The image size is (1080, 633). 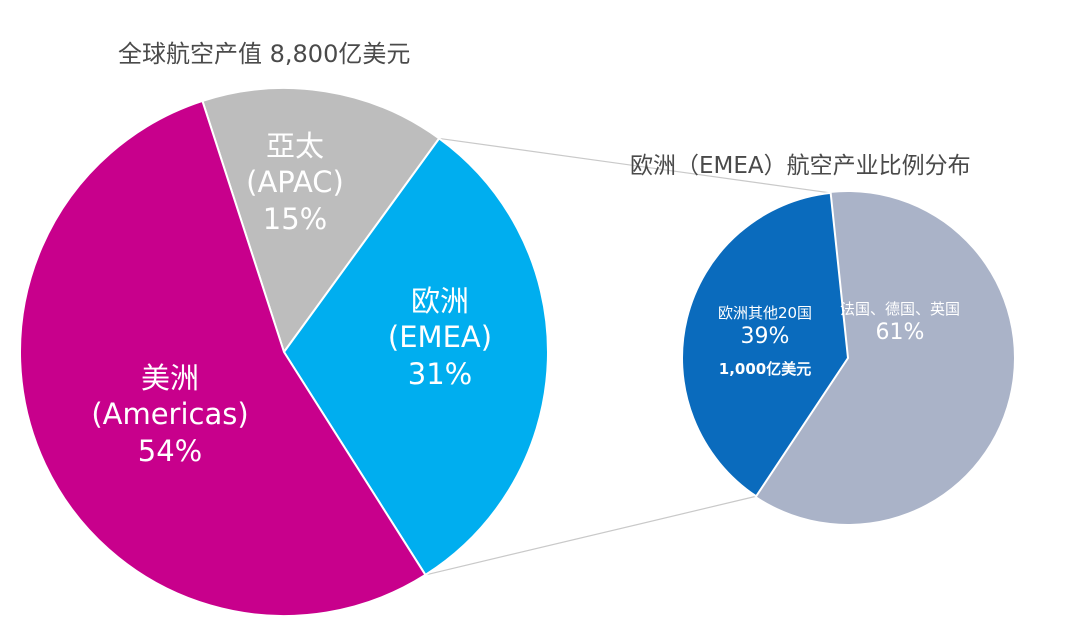 I want to click on slice-label-fr-de-uk: 法国、德国、英国 61%, so click(x=899, y=322).